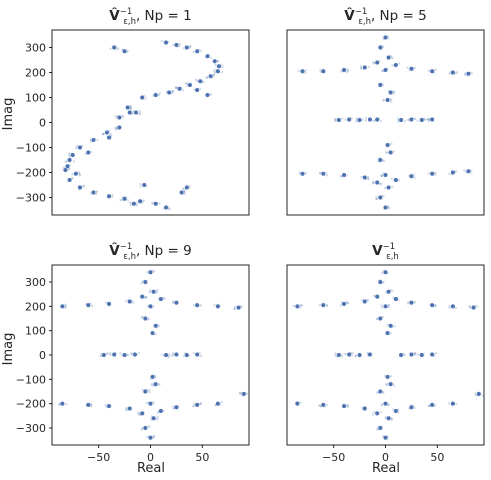 Image resolution: width=491 pixels, height=480 pixels. Describe the element at coordinates (126, 247) in the screenshot. I see `title-superscript: −1` at that location.